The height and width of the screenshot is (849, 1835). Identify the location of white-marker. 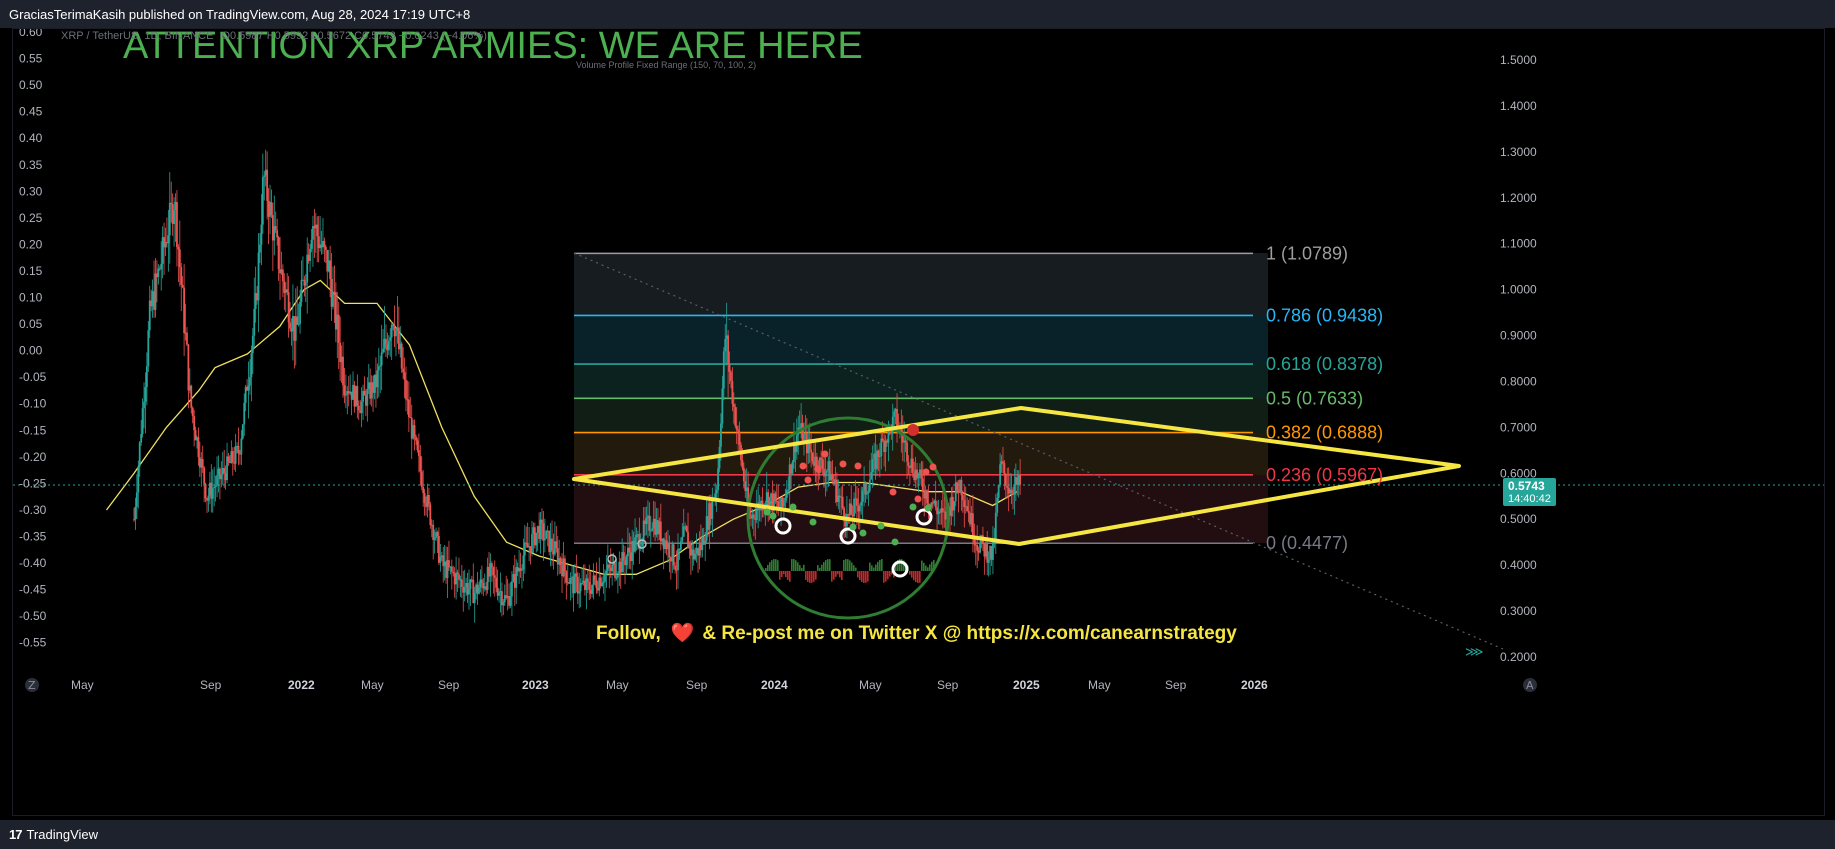
(924, 517).